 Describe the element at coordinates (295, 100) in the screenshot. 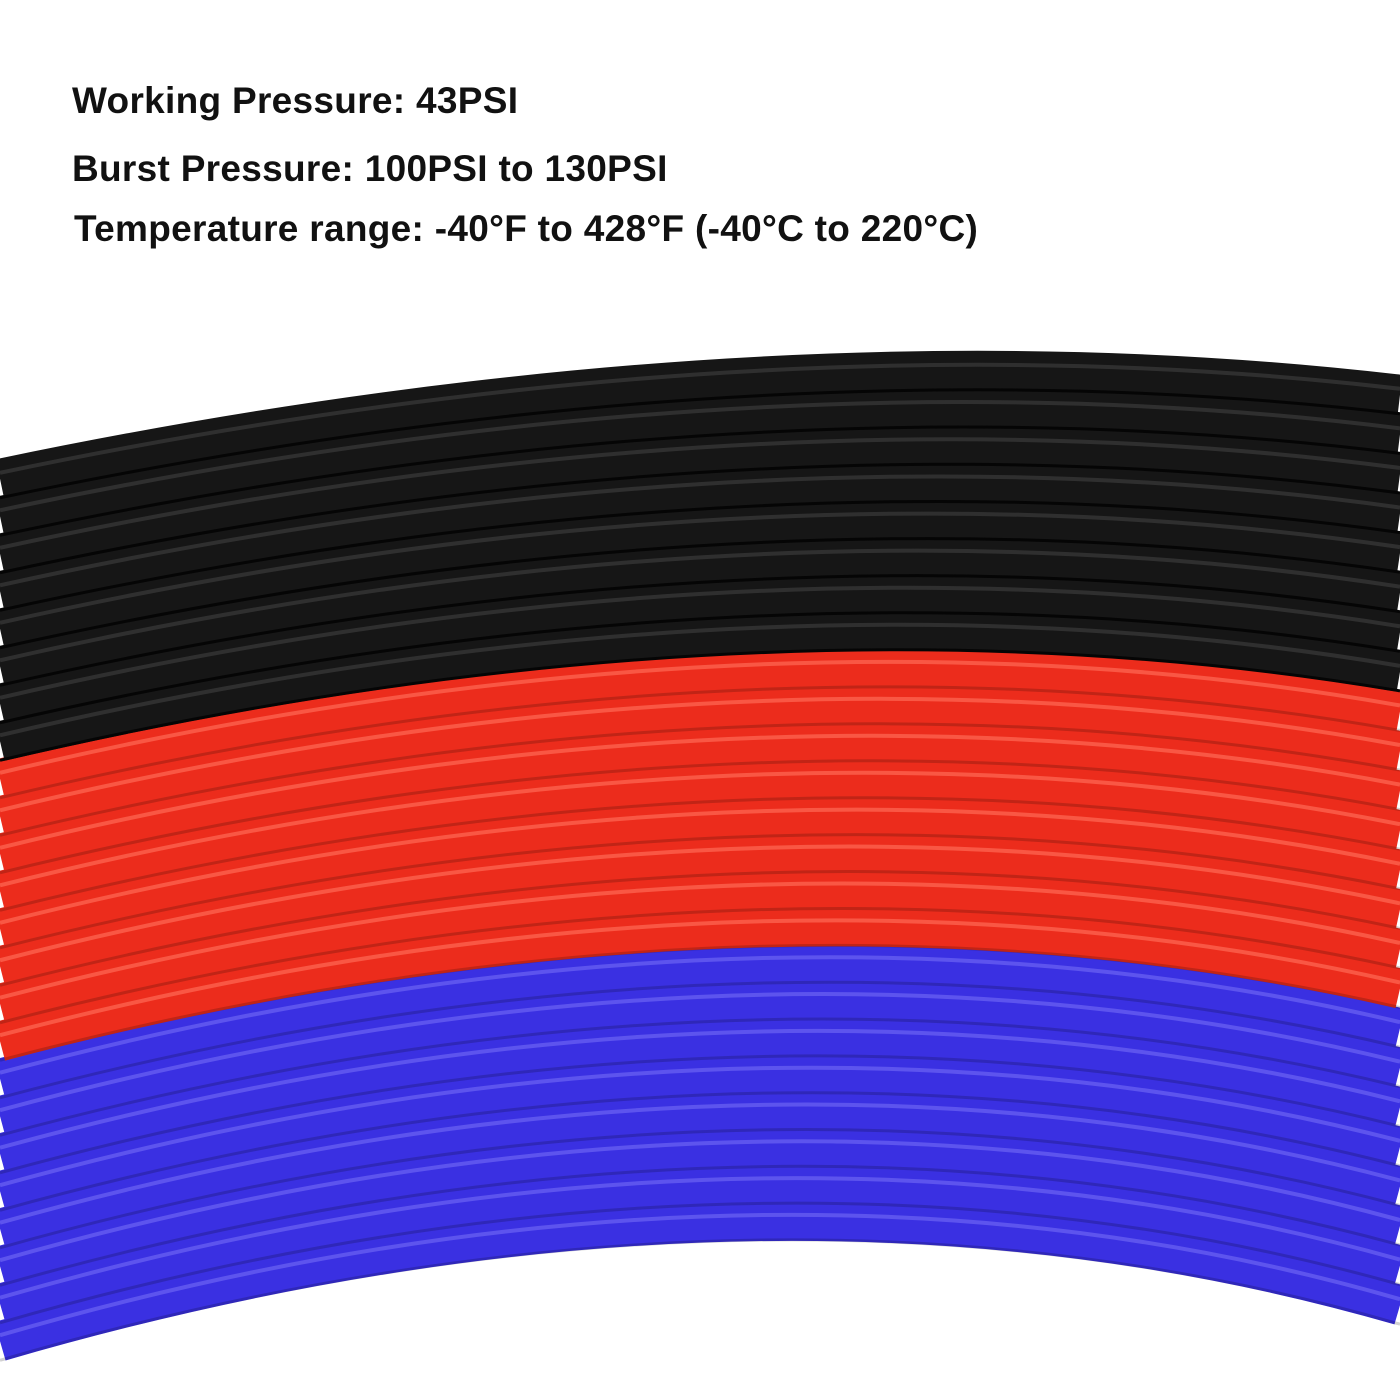

I see `working-pressure-spec: Working Pressure: 43PSI` at that location.